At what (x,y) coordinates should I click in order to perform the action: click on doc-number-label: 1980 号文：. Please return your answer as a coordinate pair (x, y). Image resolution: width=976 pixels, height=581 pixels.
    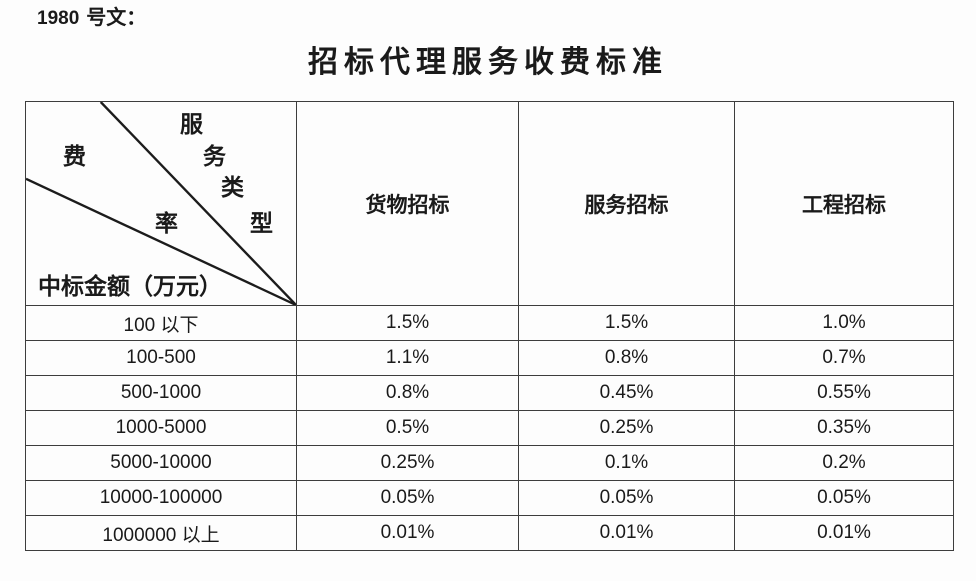
    Looking at the image, I should click on (91, 18).